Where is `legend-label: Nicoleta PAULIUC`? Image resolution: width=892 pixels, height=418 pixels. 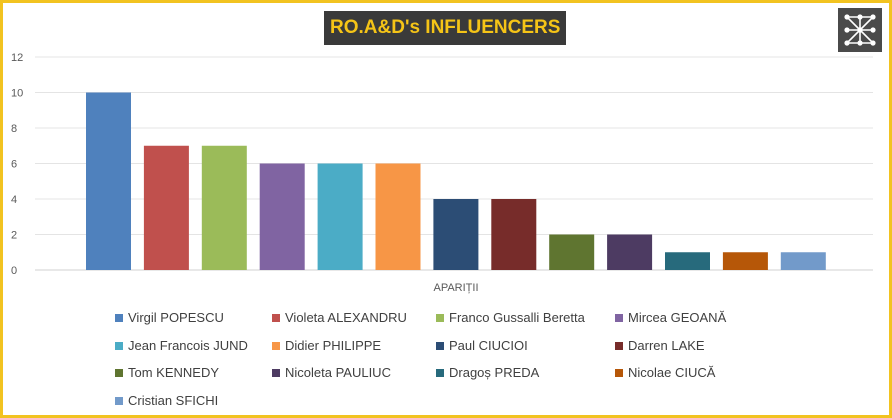
legend-label: Nicoleta PAULIUC is located at coordinates (338, 372).